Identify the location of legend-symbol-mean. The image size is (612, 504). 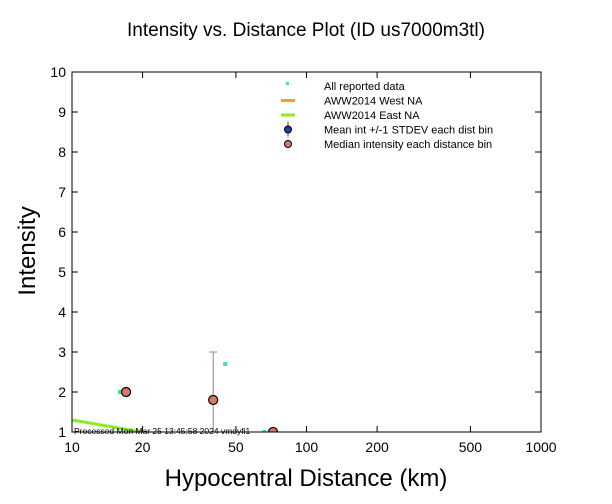
(288, 129).